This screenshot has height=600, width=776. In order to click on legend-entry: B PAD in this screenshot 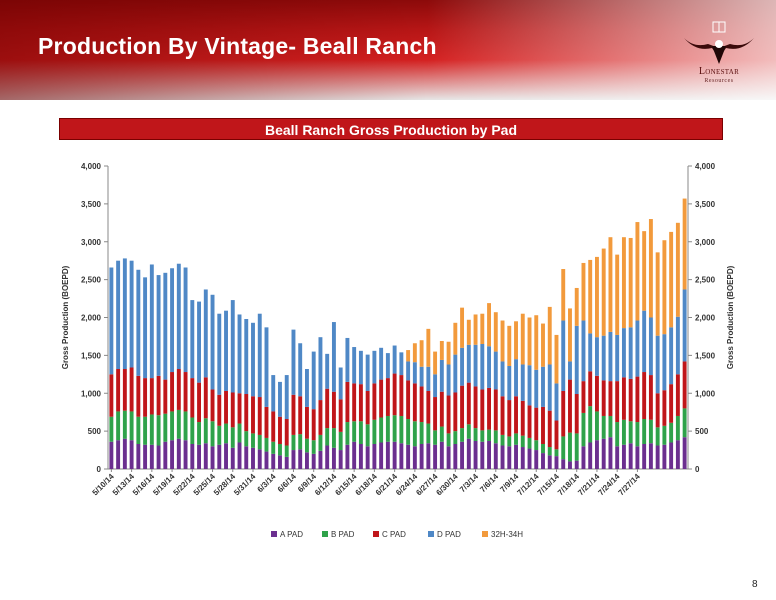, I will do `click(343, 534)`.